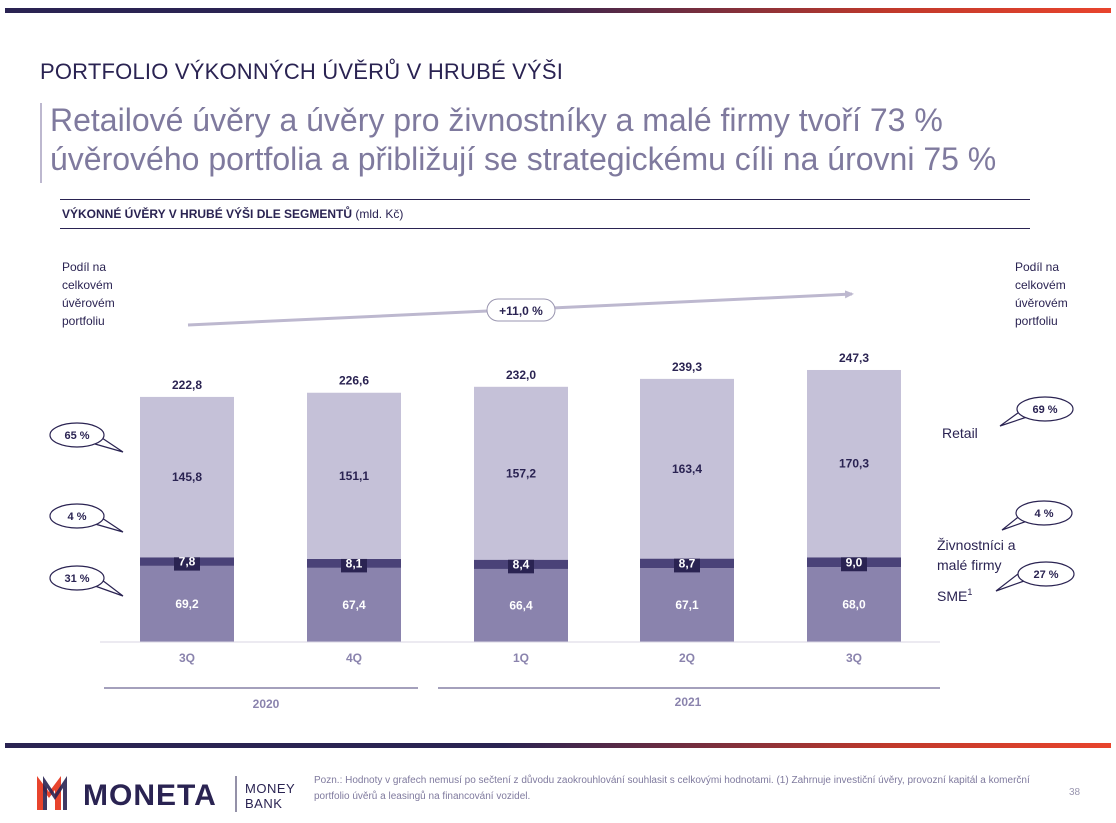 This screenshot has height=823, width=1116. I want to click on left-share-label: Podíl na celkovém úvěrovém portfoliu, so click(88, 294).